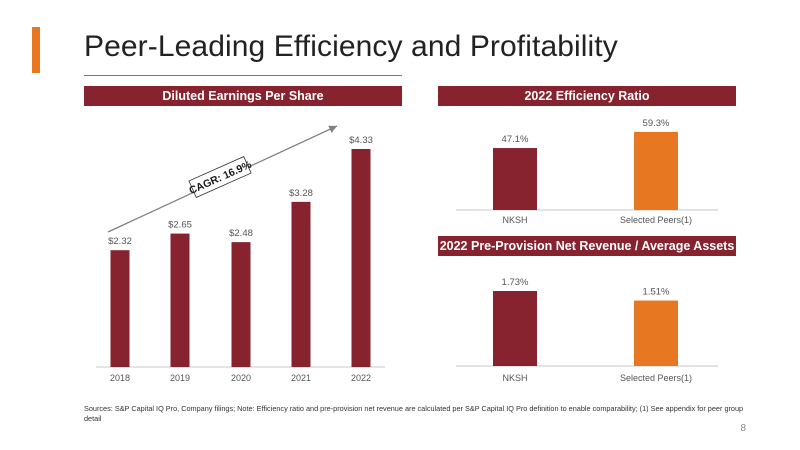 This screenshot has width=800, height=450. I want to click on efficiency-chart-title: 2022 Efficiency Ratio, so click(587, 96).